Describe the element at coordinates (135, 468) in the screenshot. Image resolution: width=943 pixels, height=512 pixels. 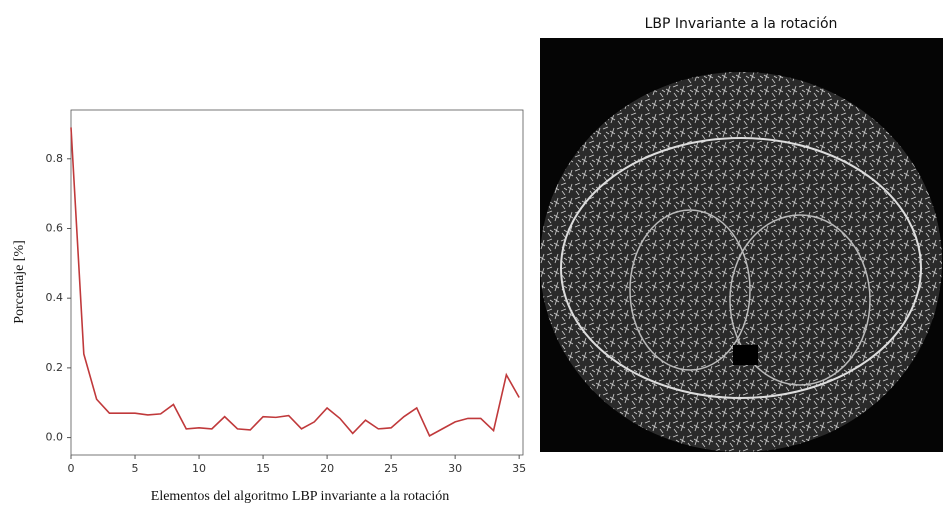
I see `x-tick-label: 5` at that location.